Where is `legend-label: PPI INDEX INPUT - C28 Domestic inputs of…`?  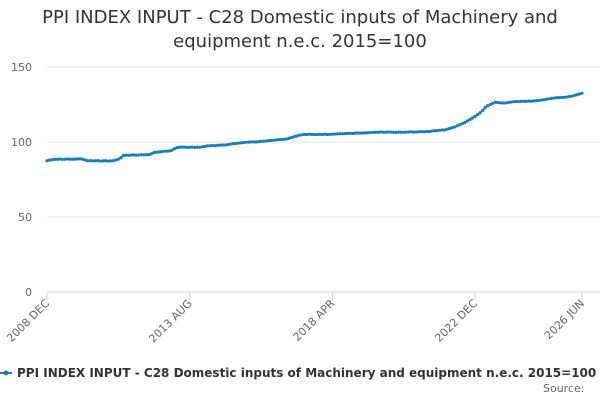
legend-label: PPI INDEX INPUT - C28 Domestic inputs of… is located at coordinates (306, 373).